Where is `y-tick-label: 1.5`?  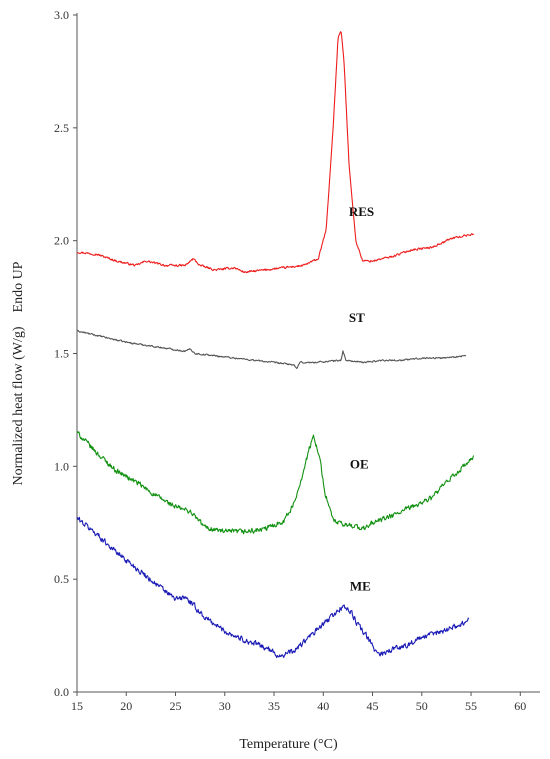
y-tick-label: 1.5 is located at coordinates (61, 354).